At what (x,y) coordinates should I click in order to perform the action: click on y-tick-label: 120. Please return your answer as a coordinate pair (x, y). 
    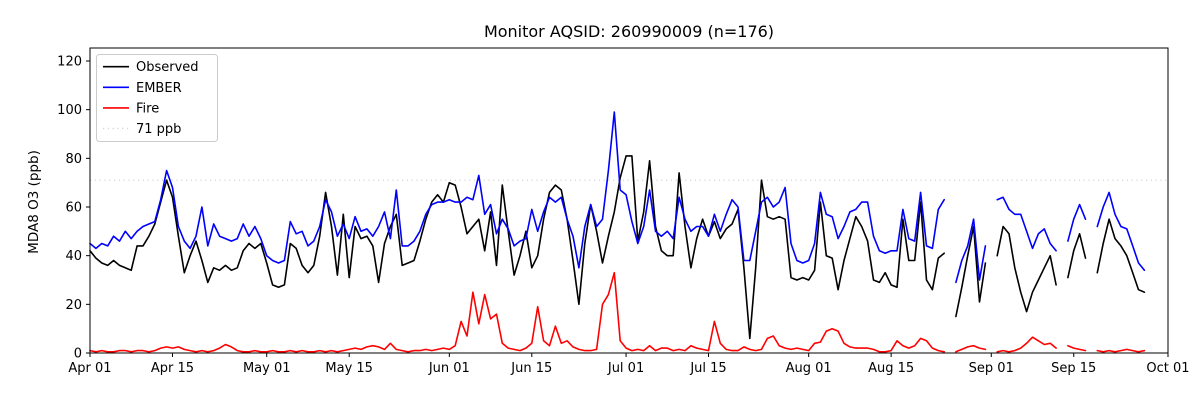
    Looking at the image, I should click on (69, 62).